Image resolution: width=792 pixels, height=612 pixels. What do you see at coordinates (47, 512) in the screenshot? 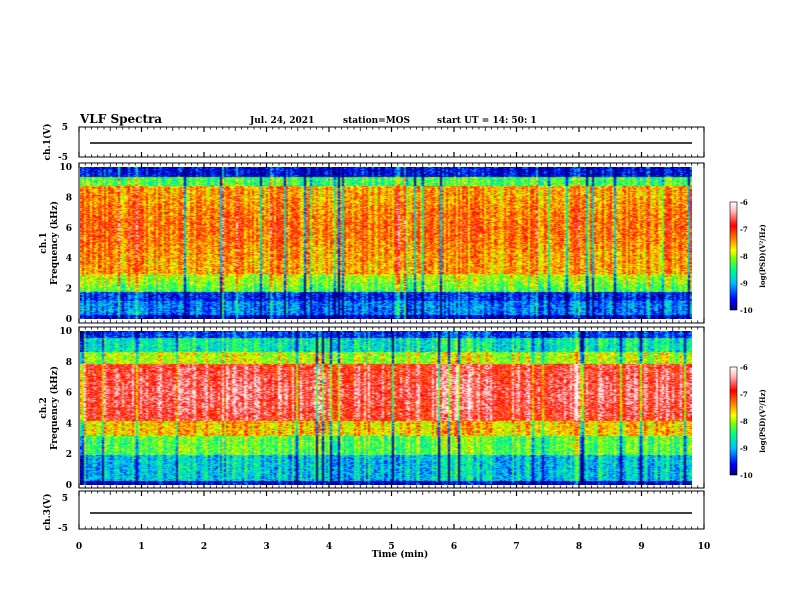
I see `ch3-waveform-ylabel: ch.3(V)` at bounding box center [47, 512].